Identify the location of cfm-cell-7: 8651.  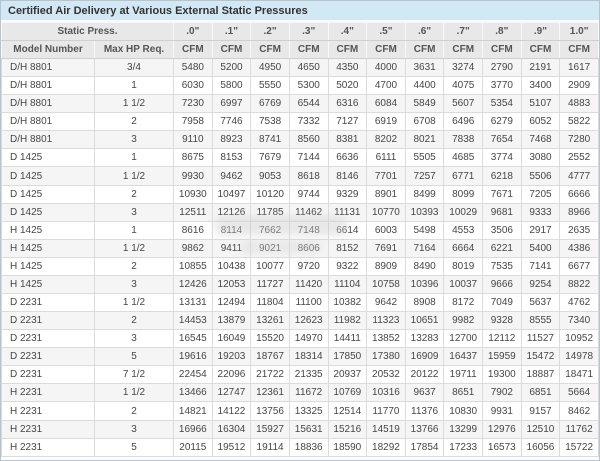
(463, 393).